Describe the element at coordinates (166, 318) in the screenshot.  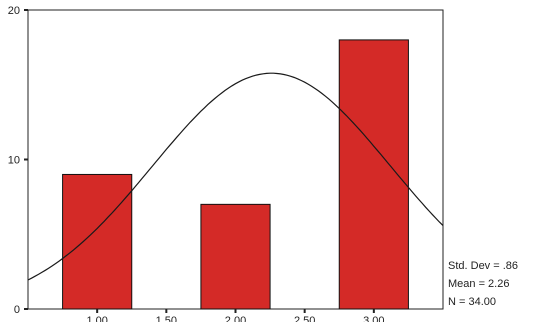
I see `x-tick-label-1: 1.50` at that location.